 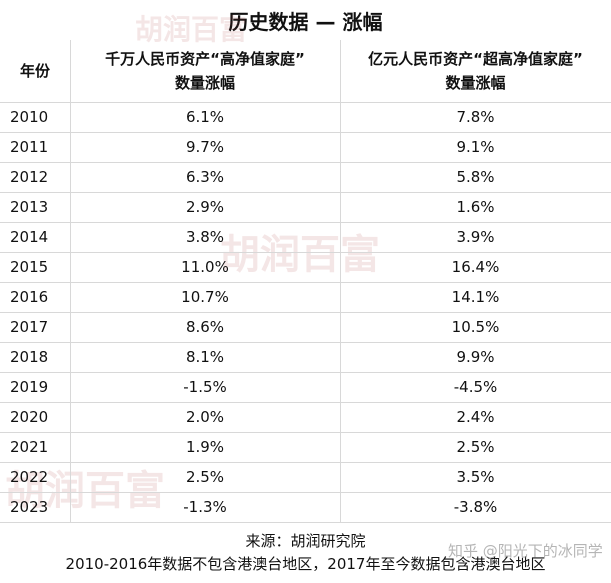 I want to click on cell: -1.3%, so click(x=205, y=507).